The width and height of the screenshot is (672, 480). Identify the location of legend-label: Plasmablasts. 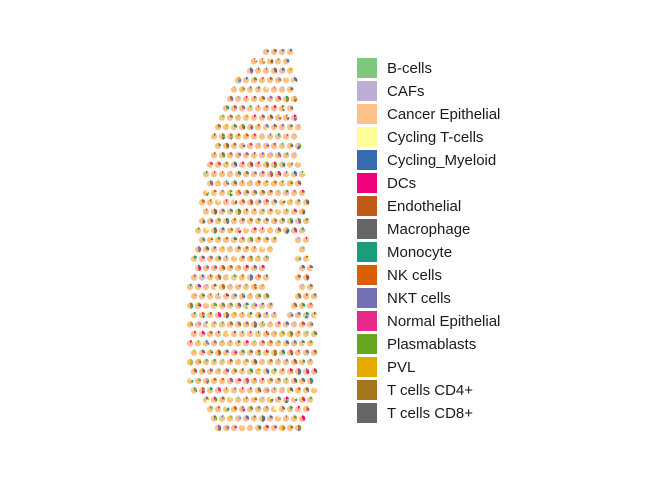
(431, 344).